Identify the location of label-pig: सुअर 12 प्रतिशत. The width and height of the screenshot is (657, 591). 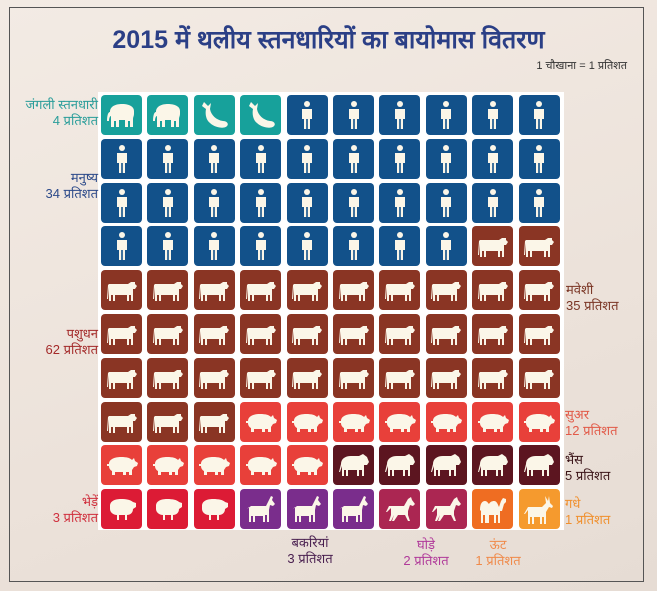
(591, 423).